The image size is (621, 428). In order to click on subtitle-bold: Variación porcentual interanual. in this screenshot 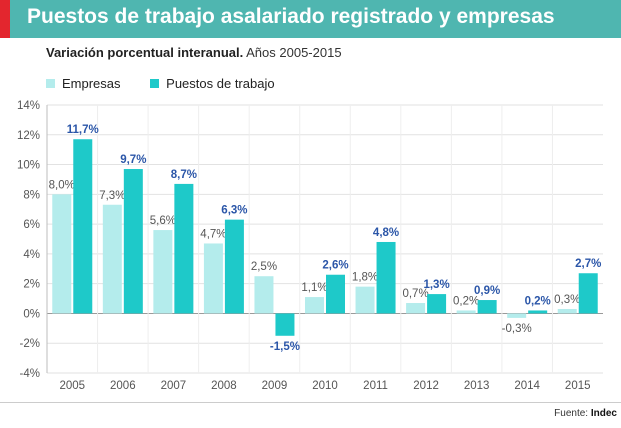, I will do `click(145, 52)`.